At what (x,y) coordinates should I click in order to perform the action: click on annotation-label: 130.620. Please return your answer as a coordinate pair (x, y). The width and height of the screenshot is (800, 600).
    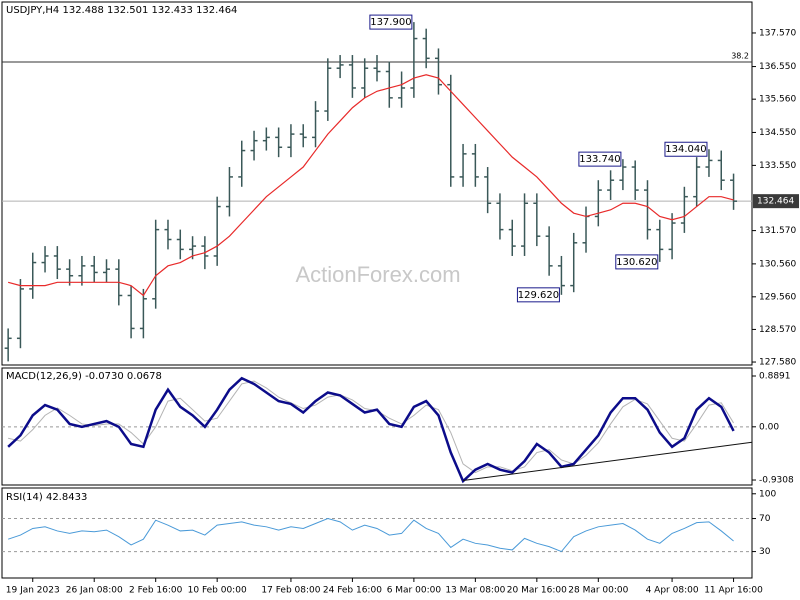
    Looking at the image, I should click on (636, 262).